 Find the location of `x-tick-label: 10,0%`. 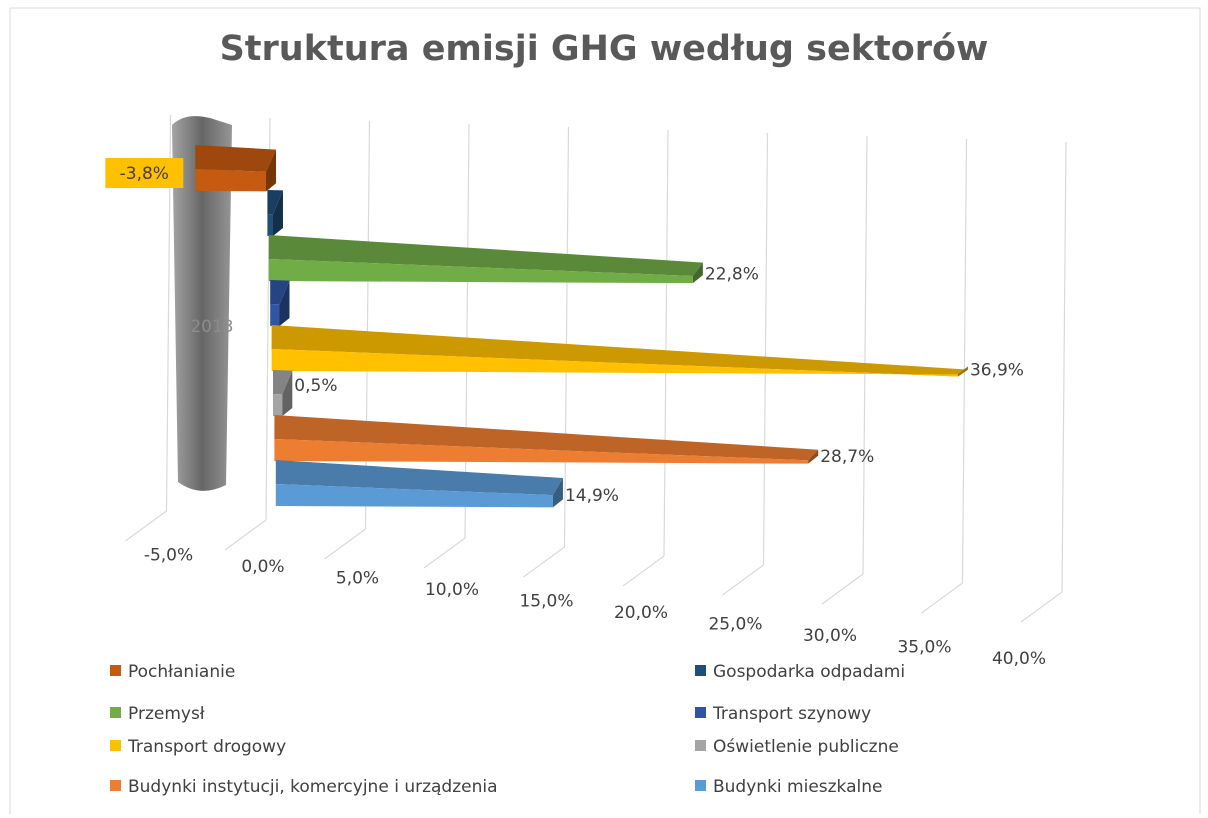

x-tick-label: 10,0% is located at coordinates (452, 590).